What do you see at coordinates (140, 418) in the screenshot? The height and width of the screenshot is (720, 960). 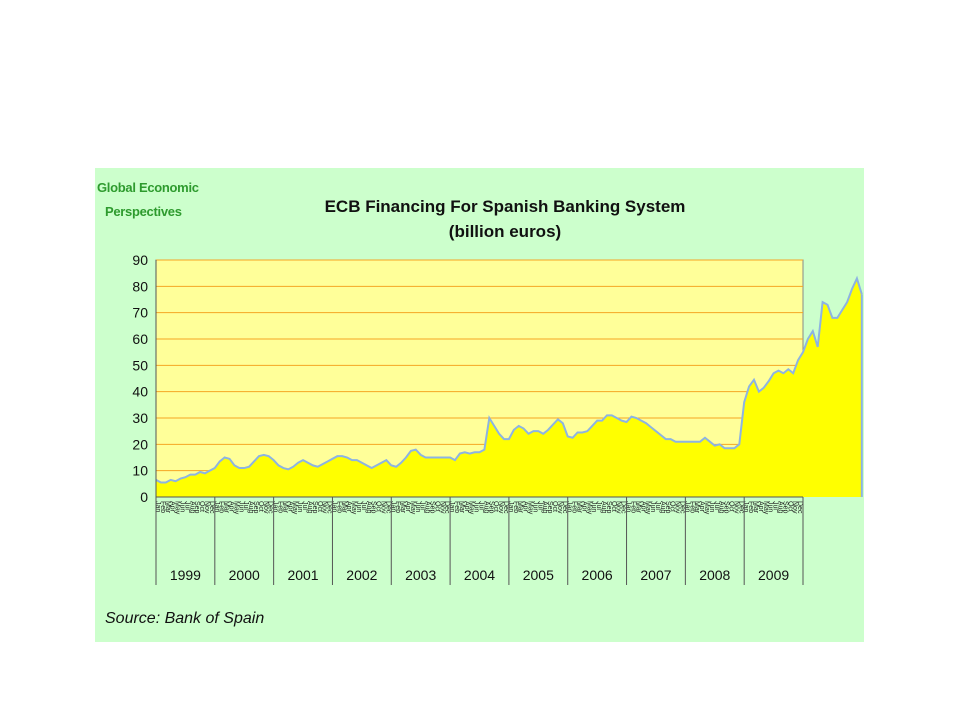 I see `y-tick-label: 30` at bounding box center [140, 418].